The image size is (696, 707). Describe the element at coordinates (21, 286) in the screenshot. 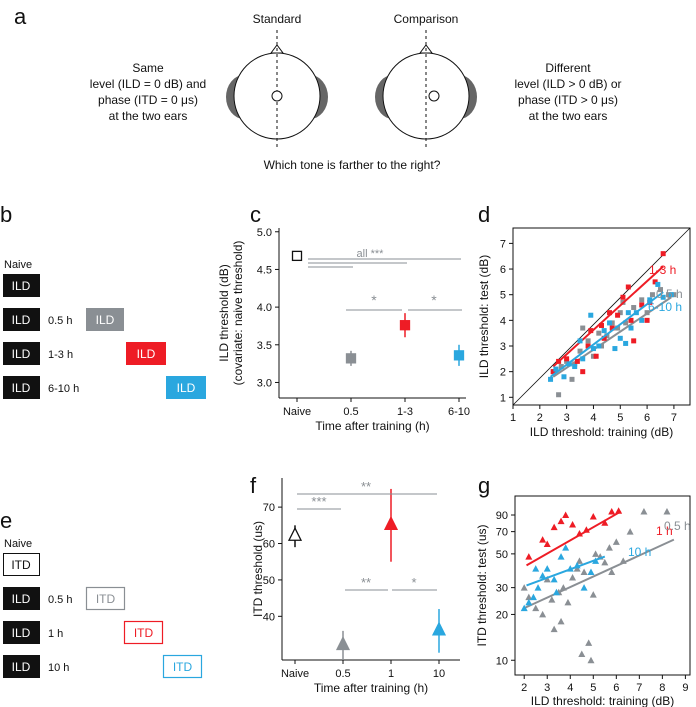

I see `naive-ild-box-label: ILD` at that location.